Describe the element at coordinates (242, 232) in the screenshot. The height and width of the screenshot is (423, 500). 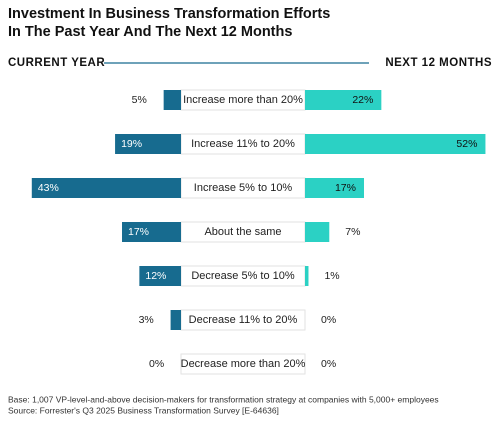
I see `category-label: About the same` at that location.